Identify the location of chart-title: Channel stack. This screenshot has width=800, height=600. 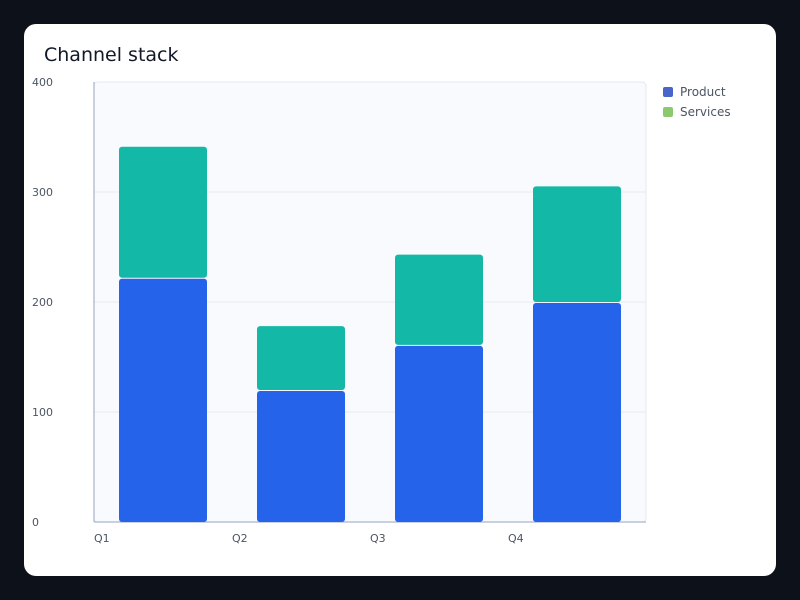
(111, 55).